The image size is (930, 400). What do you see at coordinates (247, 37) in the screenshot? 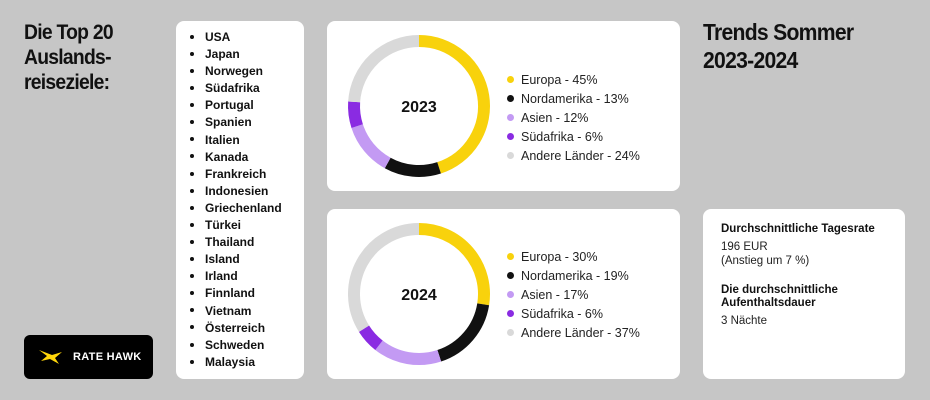
I see `destination-item: USA` at bounding box center [247, 37].